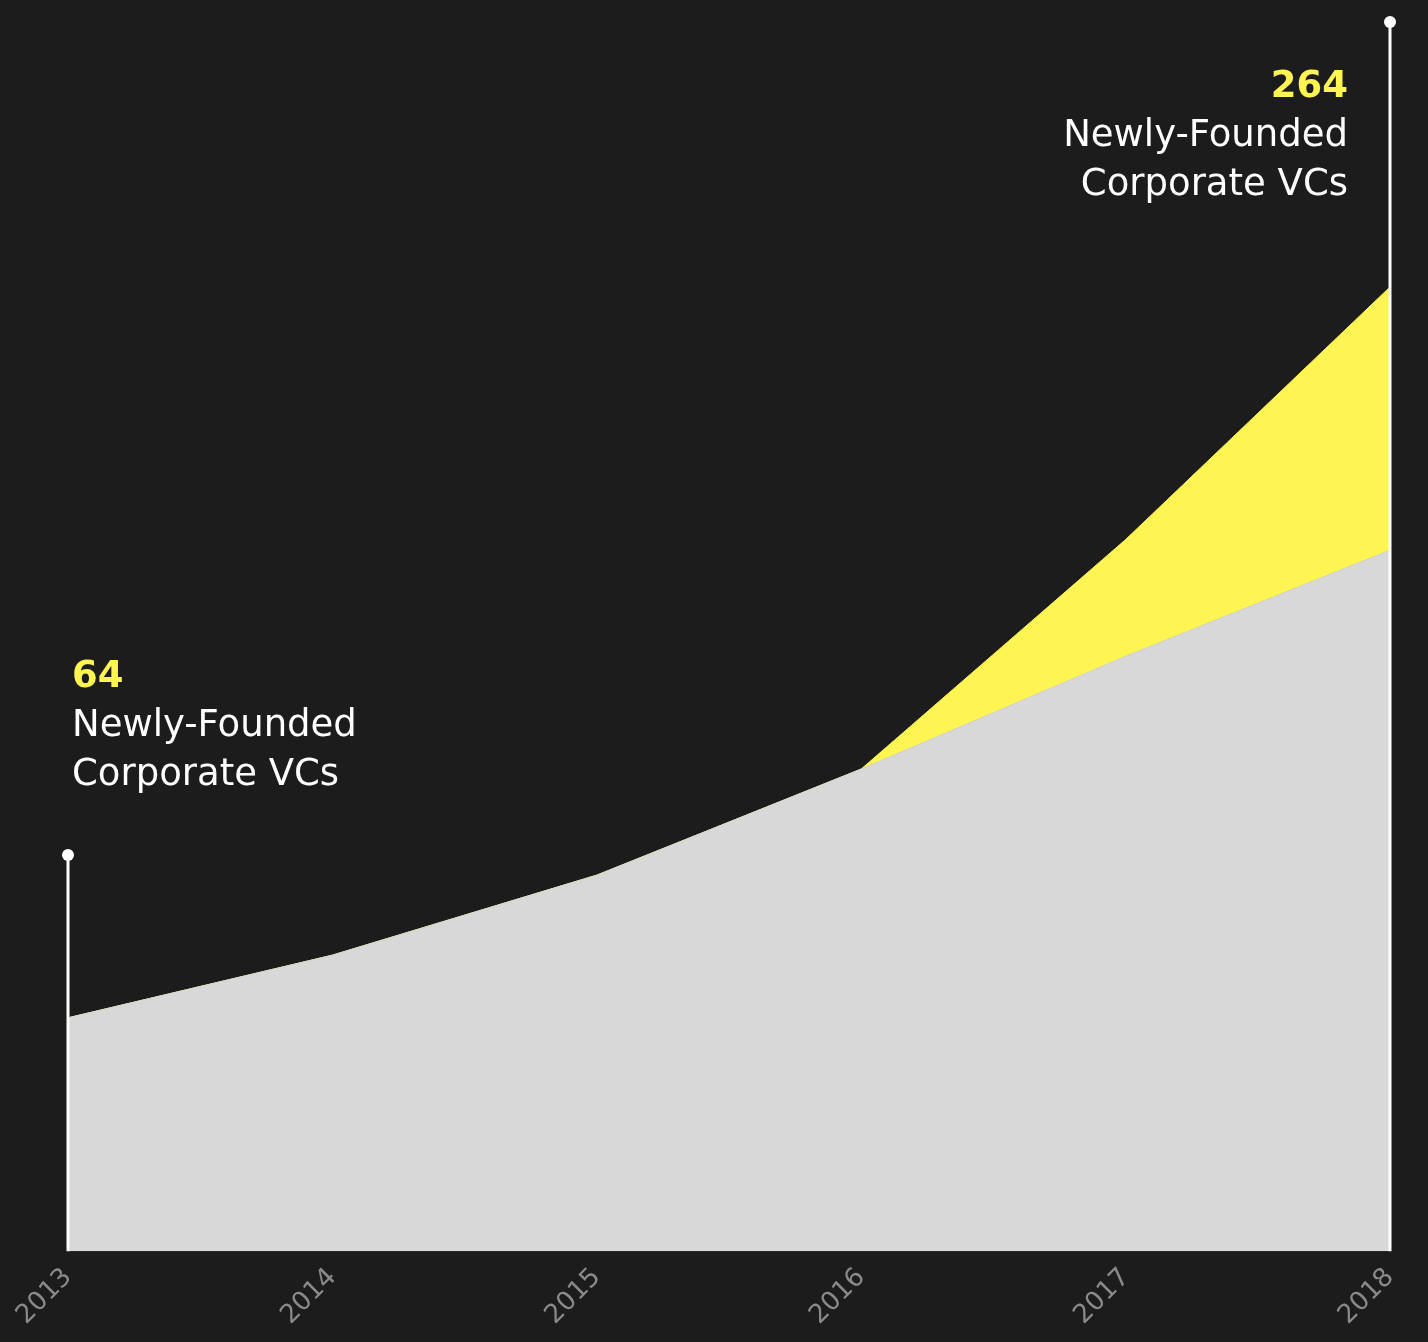  I want to click on text: 264, so click(1308, 85).